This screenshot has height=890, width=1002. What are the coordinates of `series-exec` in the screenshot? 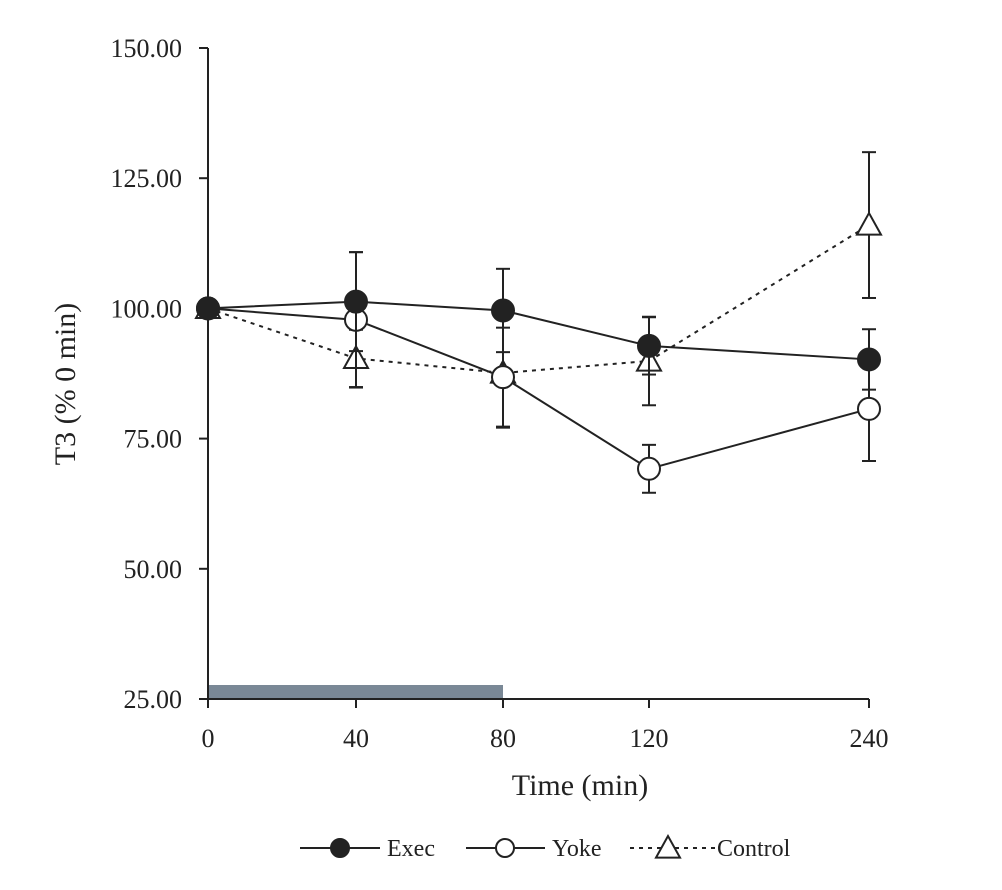 It's located at (538, 321).